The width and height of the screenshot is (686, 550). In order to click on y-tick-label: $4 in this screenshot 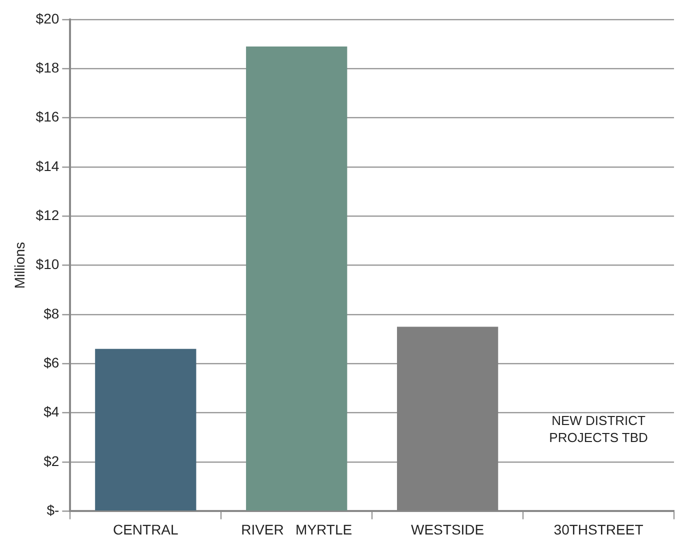, I will do `click(52, 412)`.